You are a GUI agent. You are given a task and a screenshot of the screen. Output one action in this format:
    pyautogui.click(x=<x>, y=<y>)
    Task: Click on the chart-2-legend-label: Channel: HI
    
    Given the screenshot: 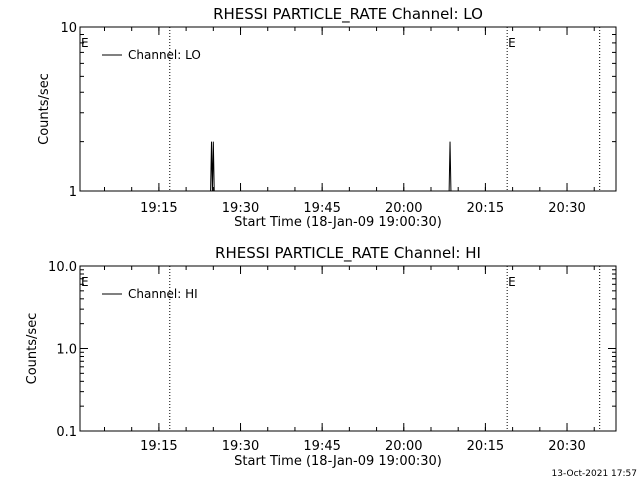 What is the action you would take?
    pyautogui.click(x=163, y=294)
    